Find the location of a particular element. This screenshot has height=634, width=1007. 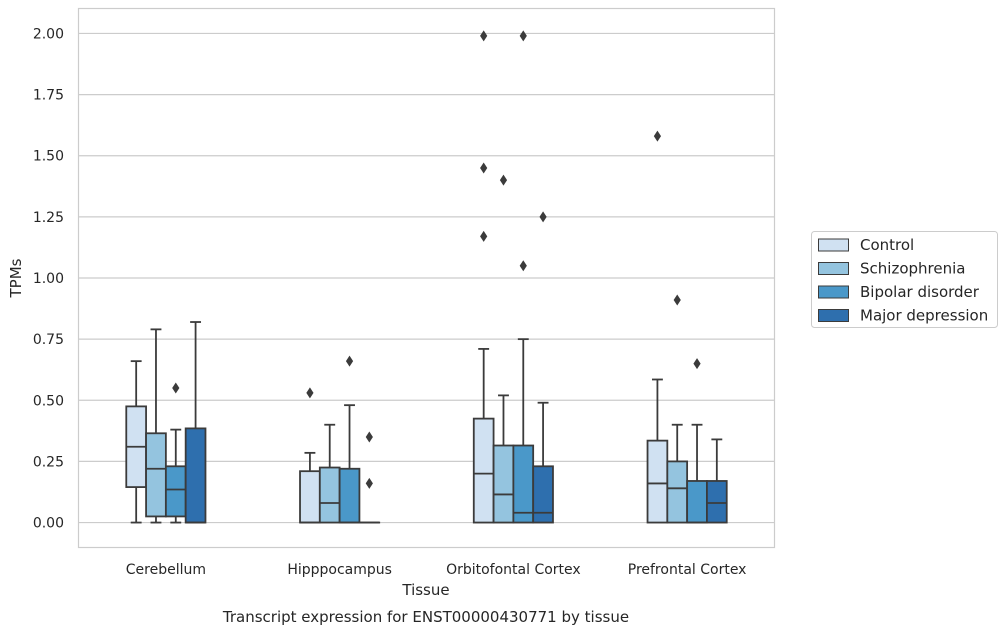

x-axis-title: Tissue is located at coordinates (425, 590).